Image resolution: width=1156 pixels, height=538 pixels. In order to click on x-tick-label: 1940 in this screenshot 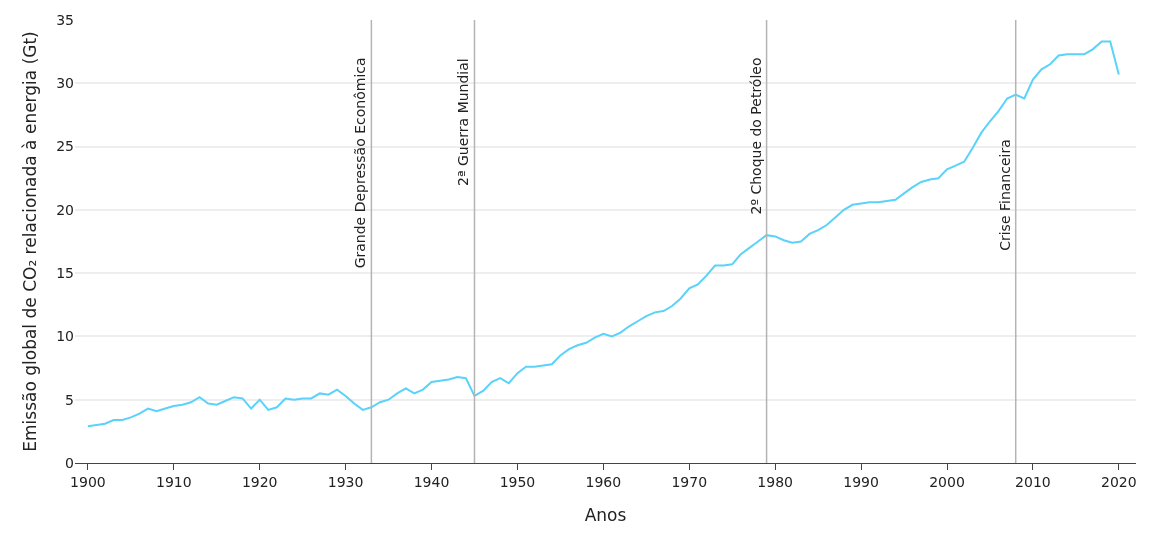, I will do `click(431, 481)`.